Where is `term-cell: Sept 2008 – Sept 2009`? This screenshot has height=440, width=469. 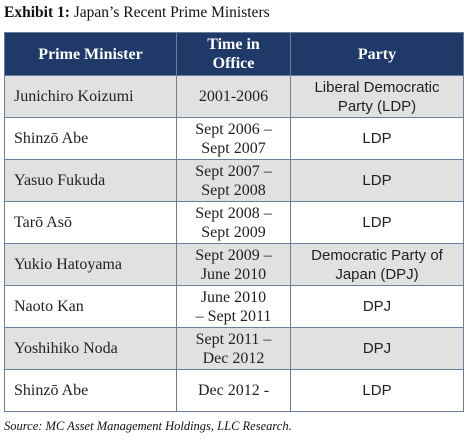 term-cell: Sept 2008 – Sept 2009 is located at coordinates (233, 222).